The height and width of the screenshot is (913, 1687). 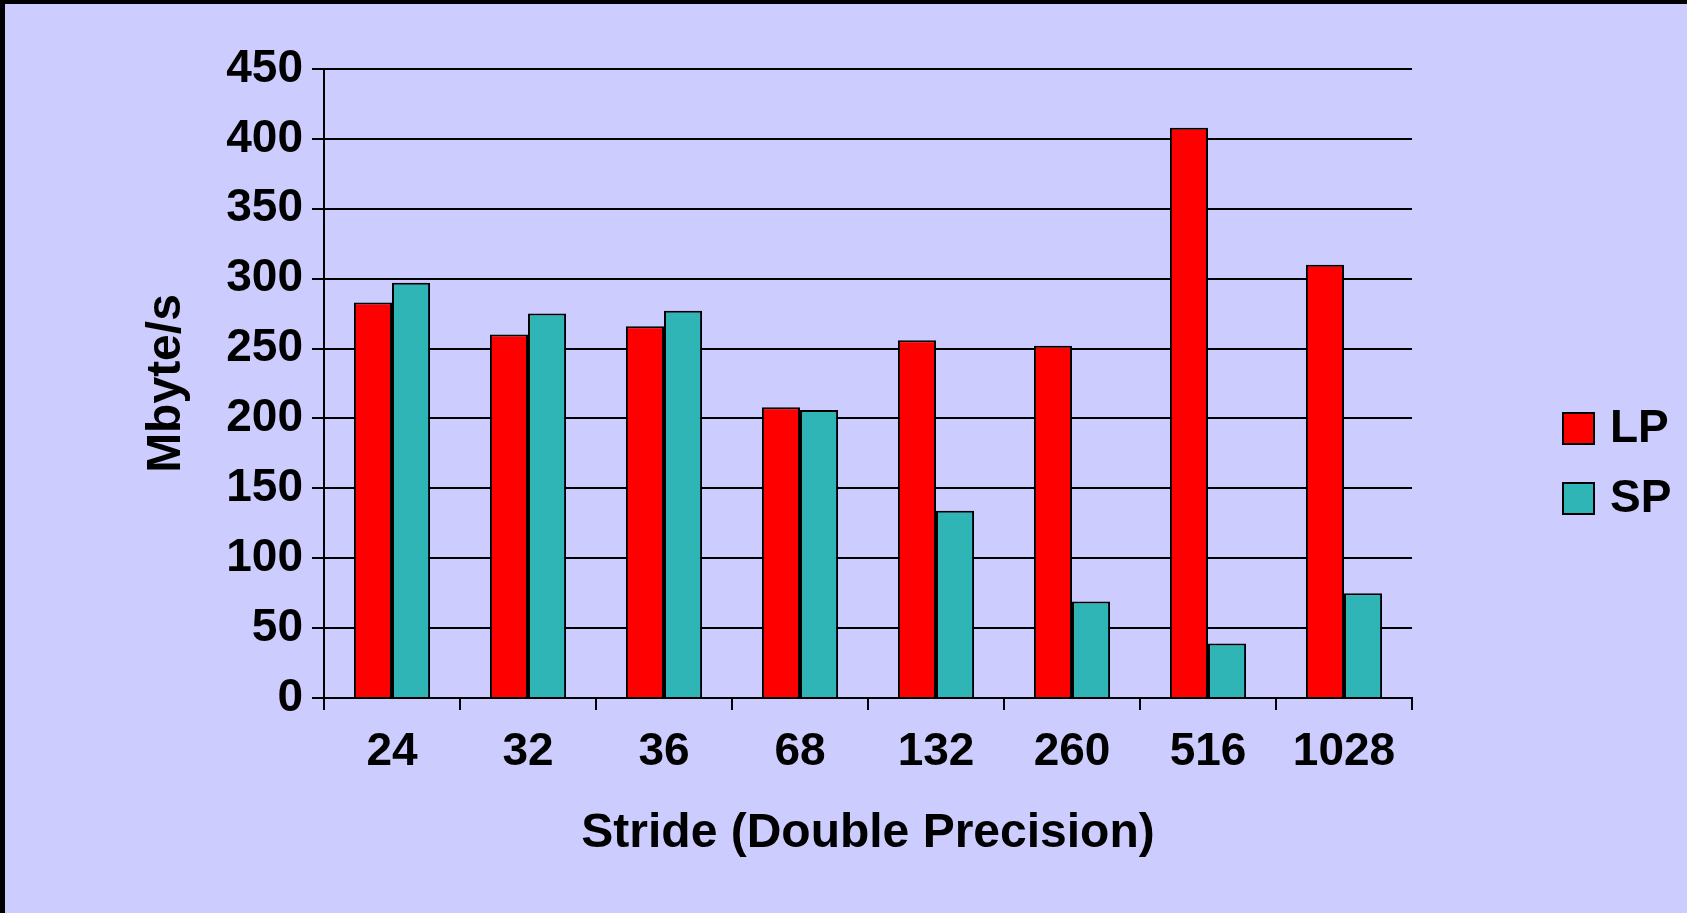 What do you see at coordinates (868, 831) in the screenshot?
I see `x-axis-title: Stride (Double Precision)` at bounding box center [868, 831].